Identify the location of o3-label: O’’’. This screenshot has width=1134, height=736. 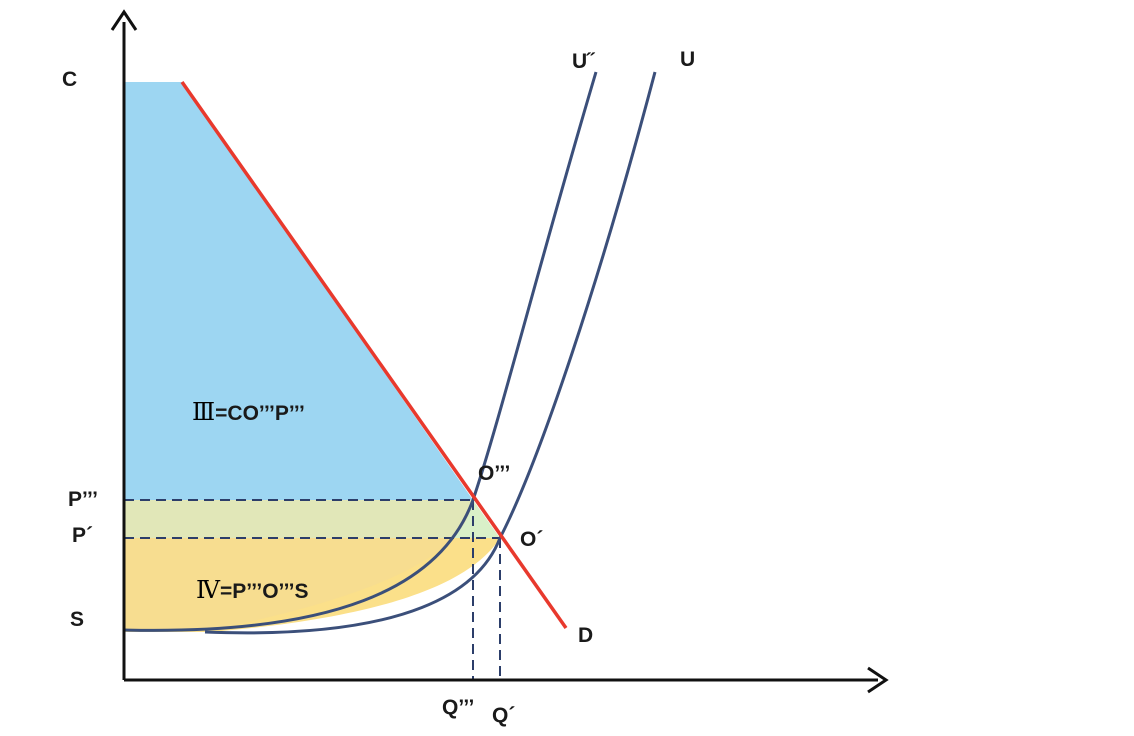
(494, 473).